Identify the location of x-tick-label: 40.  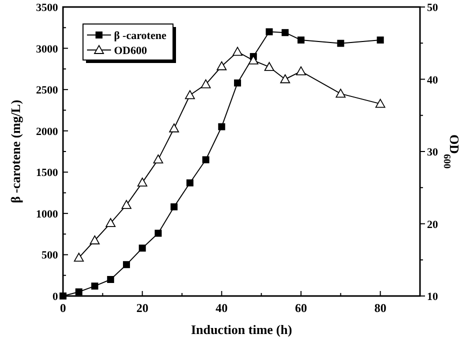
(222, 308).